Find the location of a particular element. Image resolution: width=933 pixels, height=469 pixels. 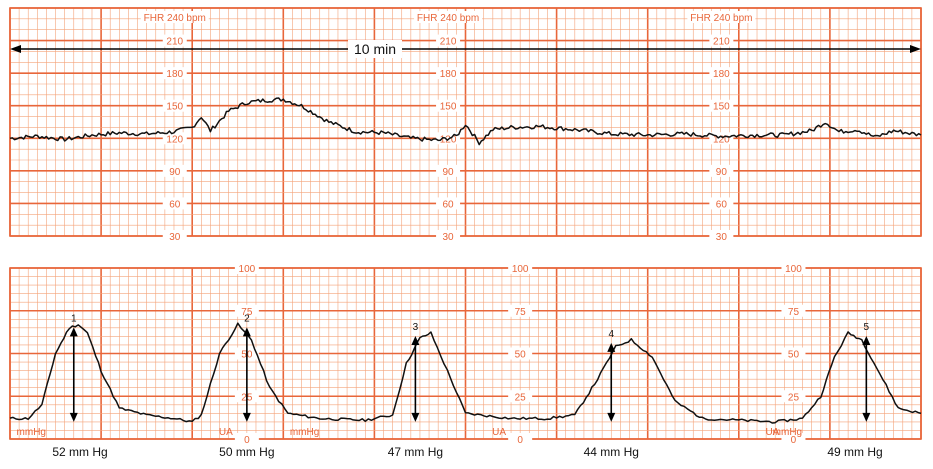

interval-label-backdrop is located at coordinates (375, 49).